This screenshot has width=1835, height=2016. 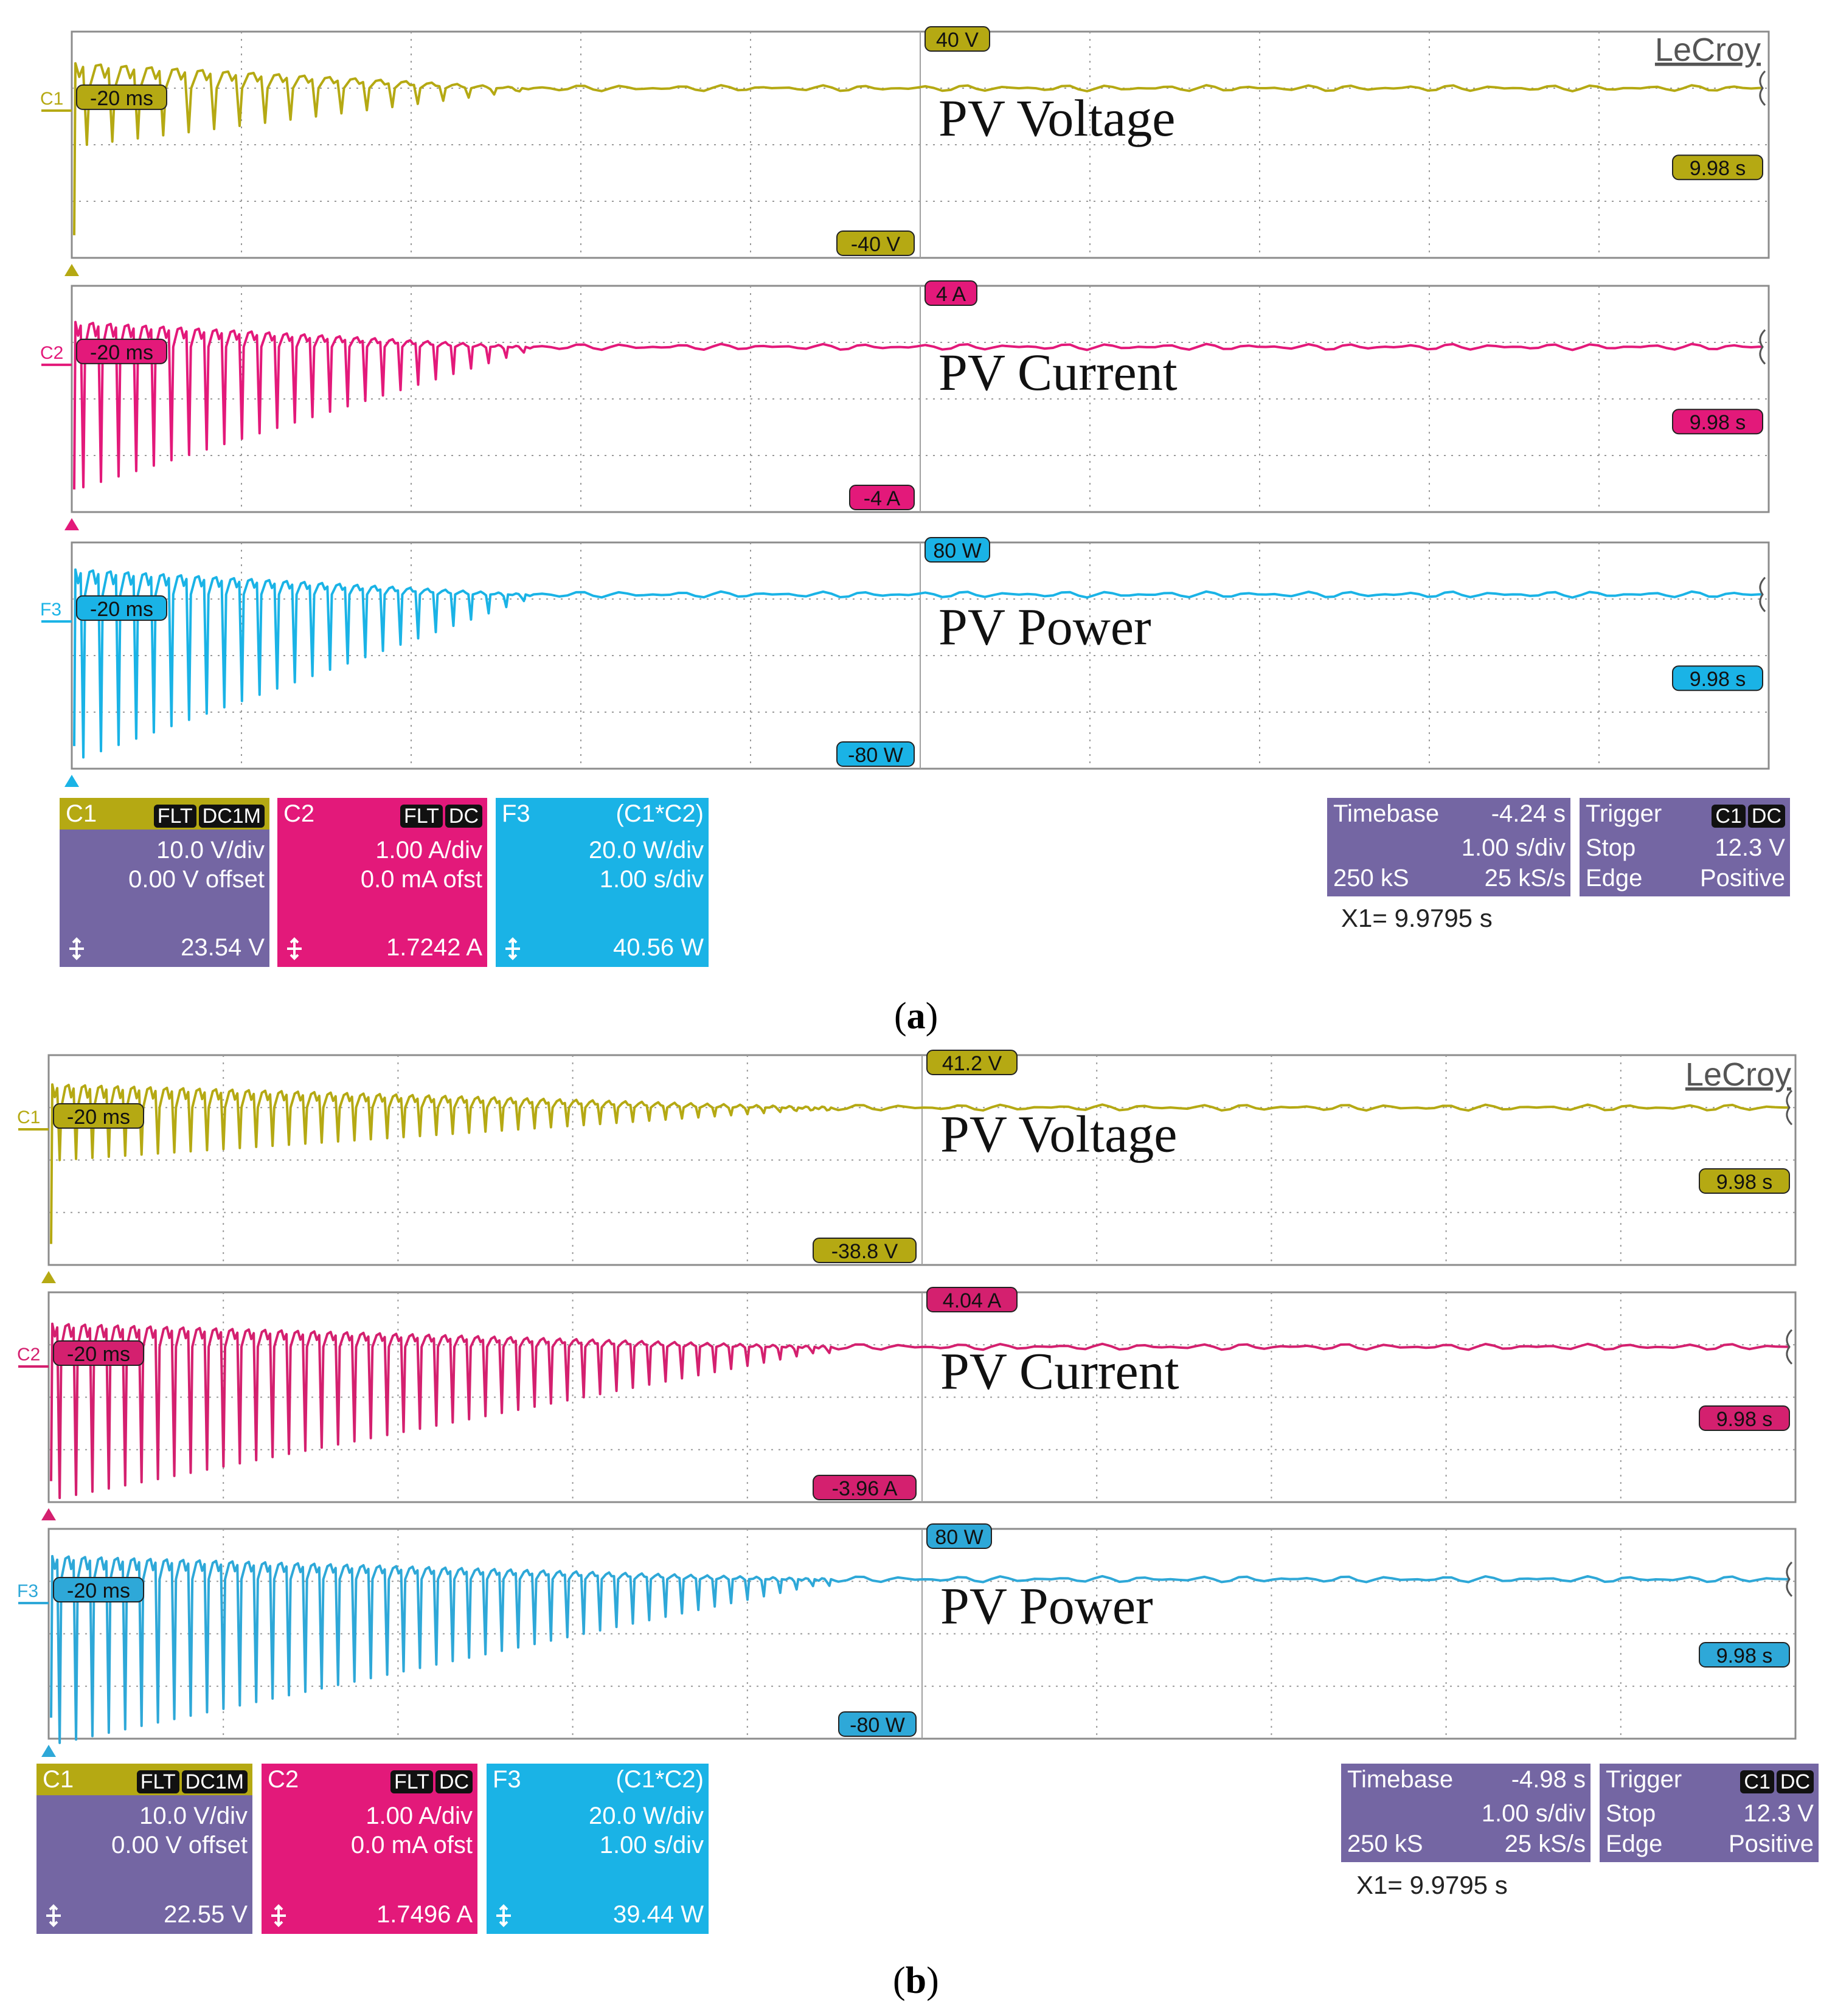 I want to click on c2-channel-panel-b: C2 FLT DC 1.00 A/div 0.0 mA ofst 1.7496 A, so click(x=369, y=1849).